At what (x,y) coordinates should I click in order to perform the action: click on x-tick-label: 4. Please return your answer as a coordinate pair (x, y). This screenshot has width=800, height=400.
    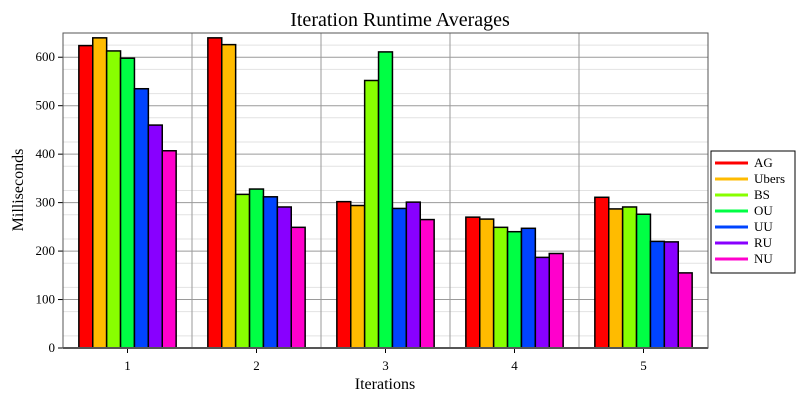
    Looking at the image, I should click on (514, 365).